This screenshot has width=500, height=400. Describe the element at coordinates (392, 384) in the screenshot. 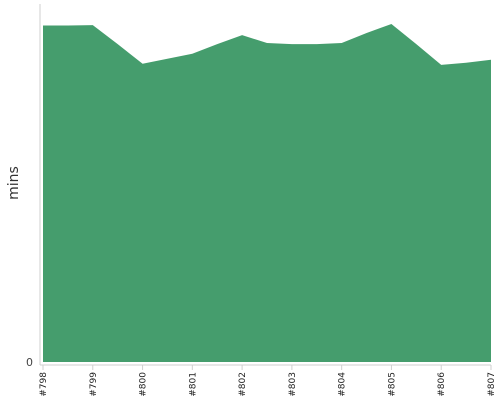

I see `x-tick-label: #805` at that location.